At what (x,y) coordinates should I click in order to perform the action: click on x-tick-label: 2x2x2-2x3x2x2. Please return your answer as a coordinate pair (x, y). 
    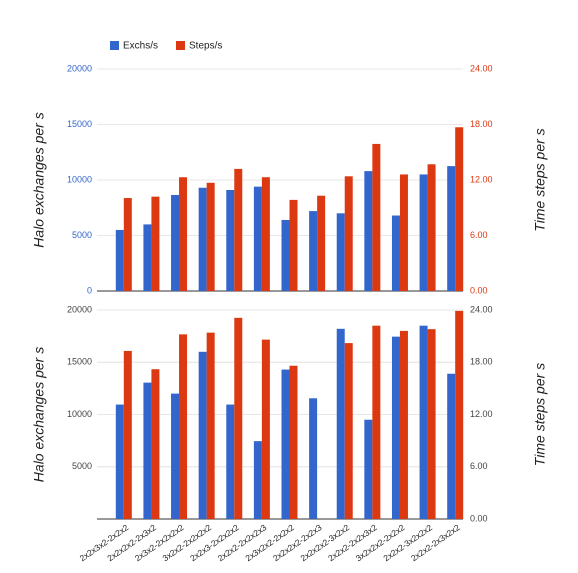
    Looking at the image, I should click on (435, 542).